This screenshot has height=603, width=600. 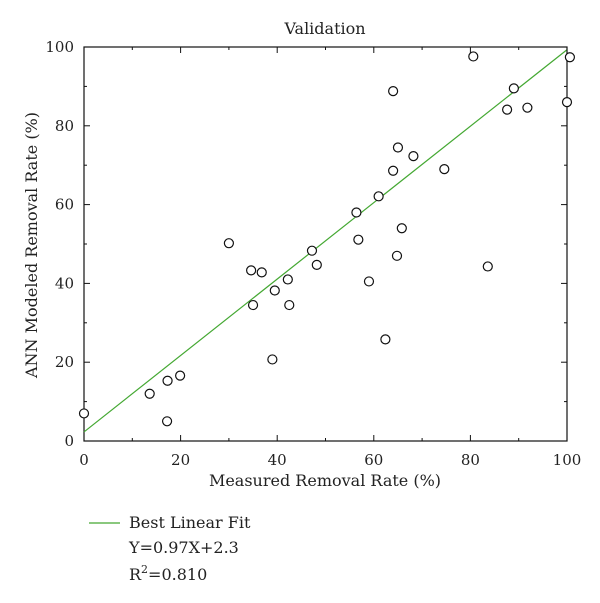 What do you see at coordinates (180, 460) in the screenshot?
I see `x-tick-label: 20` at bounding box center [180, 460].